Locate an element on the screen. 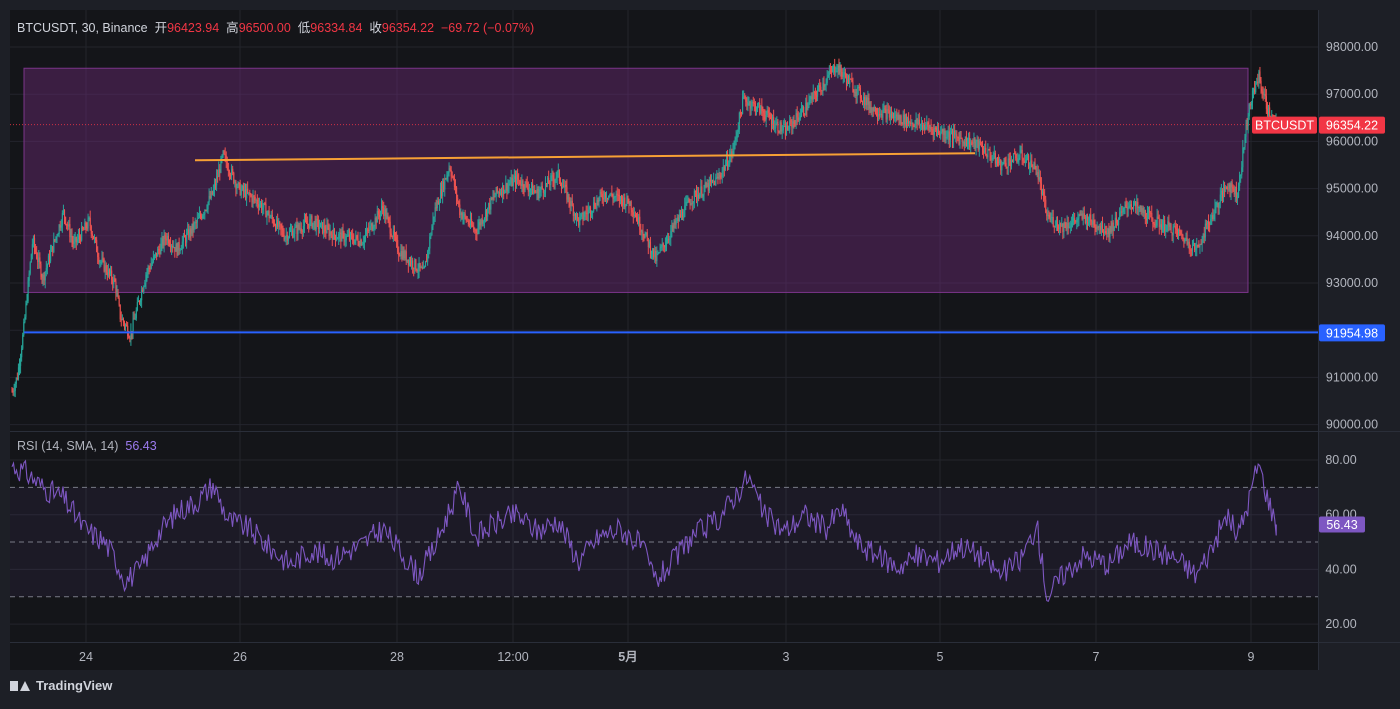 This screenshot has height=709, width=1400. rsi-label: RSI (14, SMA, 14) is located at coordinates (68, 446).